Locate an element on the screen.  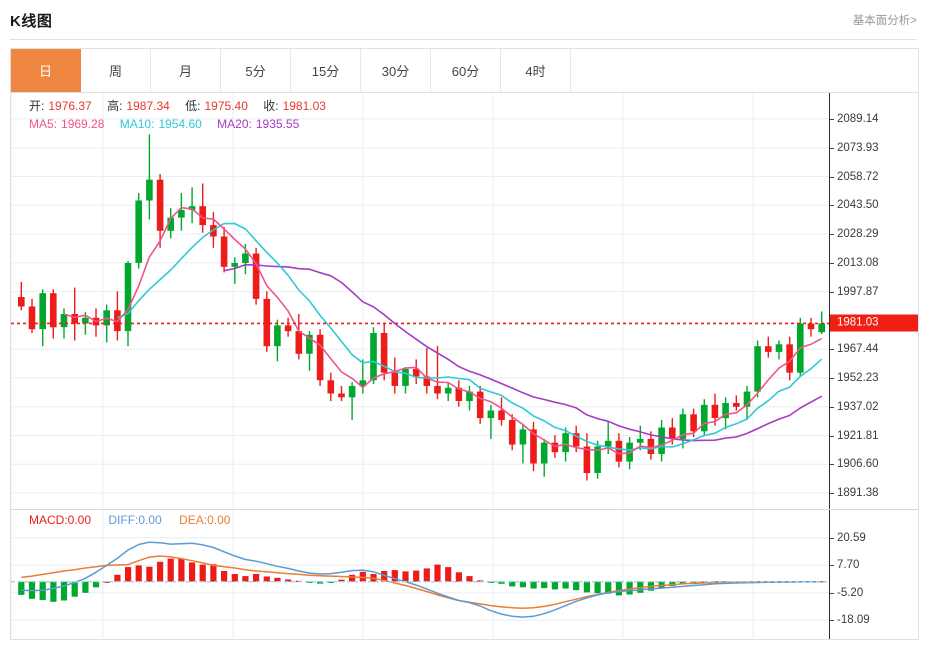
tab-label: 周 is located at coordinates (115, 71).